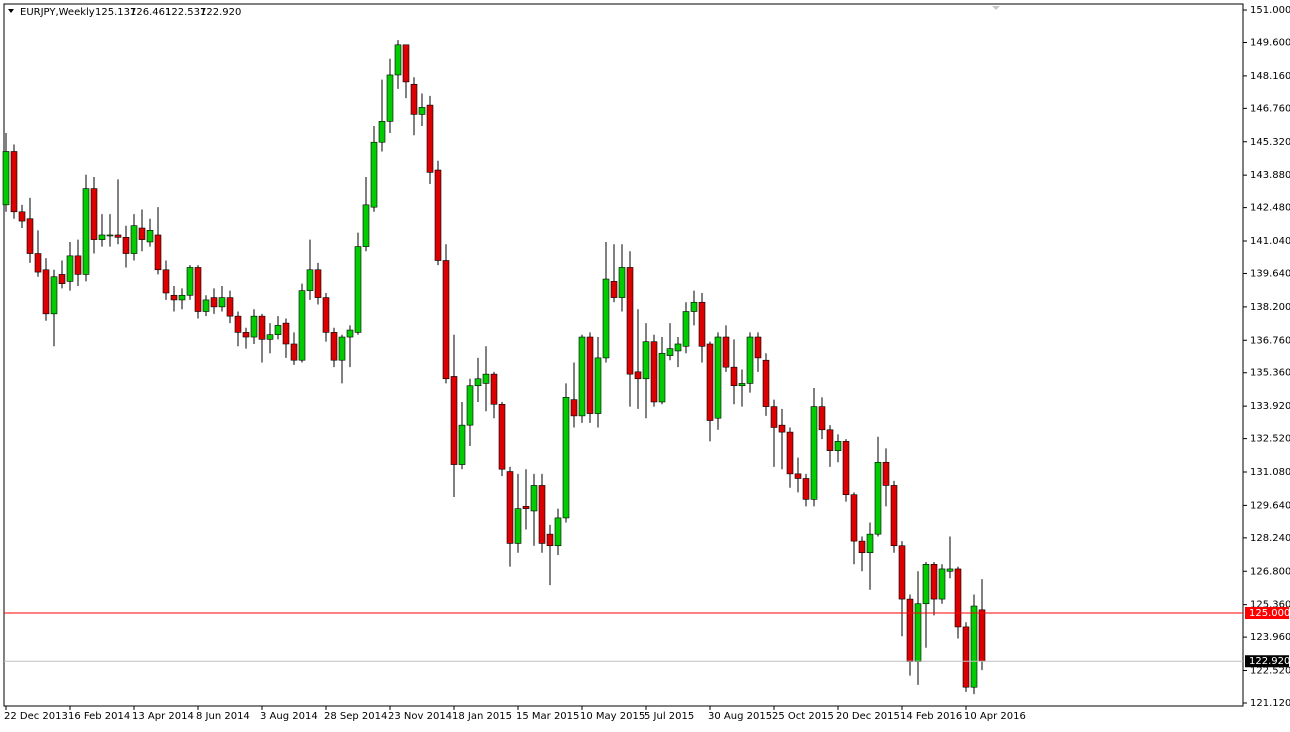 The height and width of the screenshot is (732, 1290). I want to click on x-tick-label: 10 Apr 2016, so click(995, 716).